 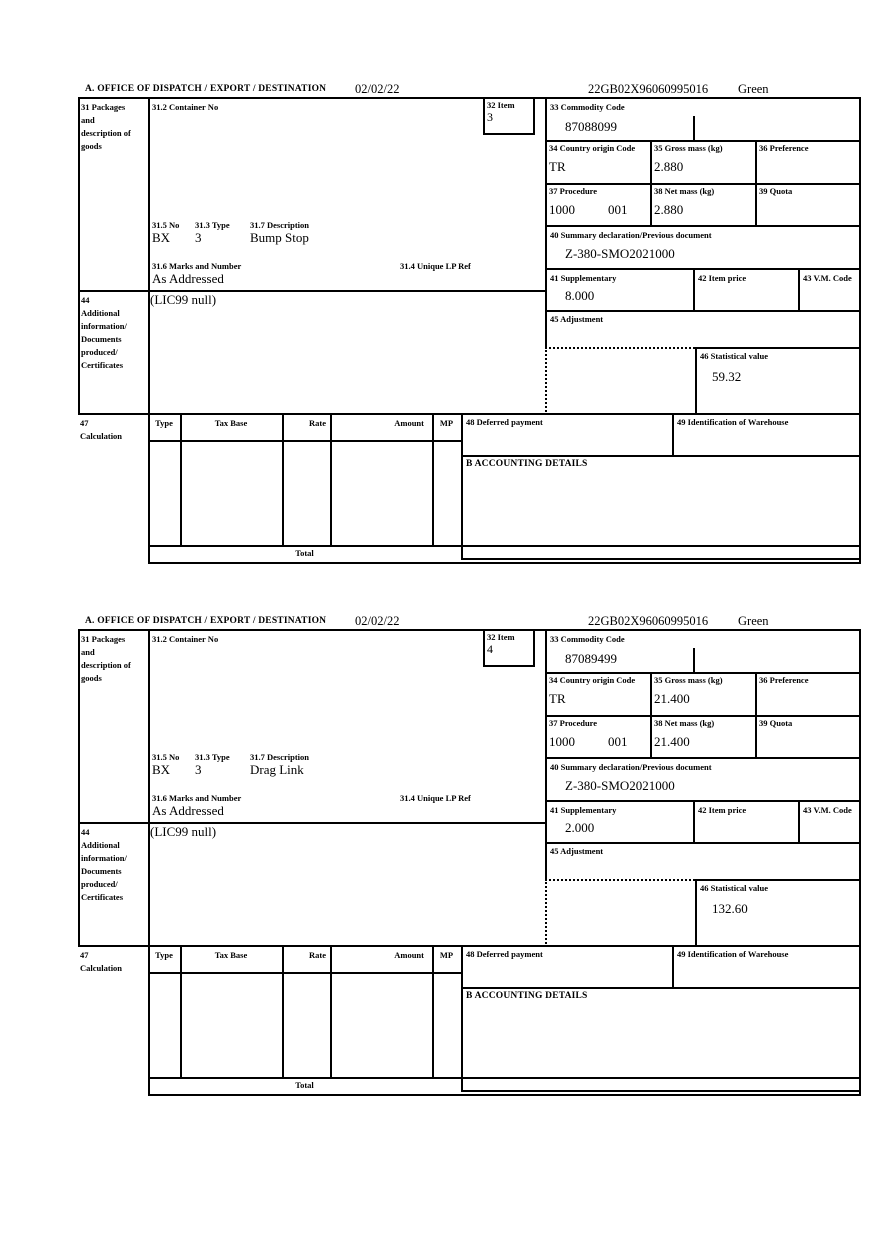 I want to click on box31-5-no-label: 31.5 No, so click(x=166, y=757).